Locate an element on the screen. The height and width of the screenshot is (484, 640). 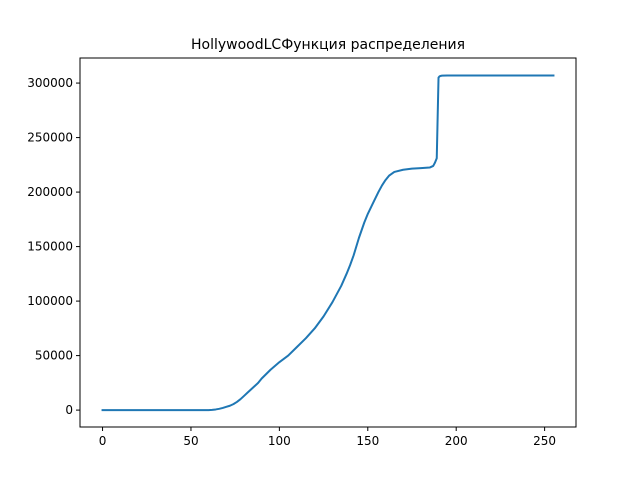
y-tick-label: 0 is located at coordinates (69, 410).